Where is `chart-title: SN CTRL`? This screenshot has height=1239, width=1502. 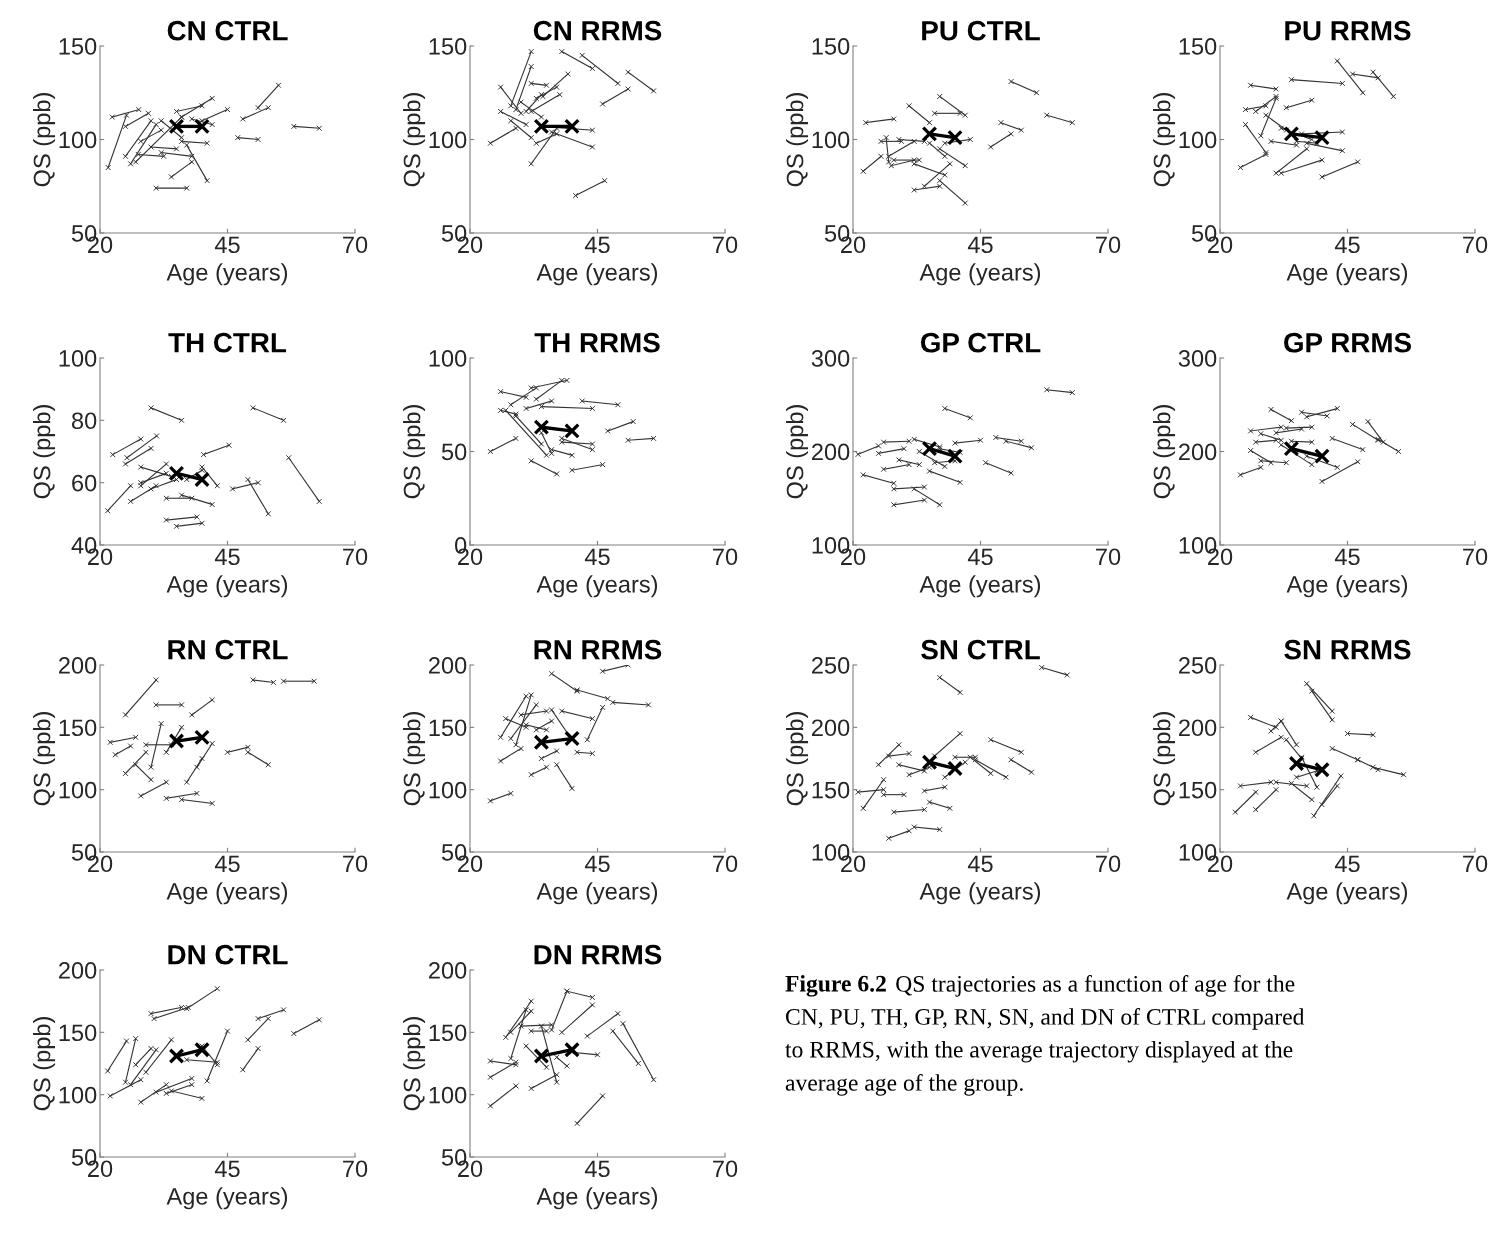 chart-title: SN CTRL is located at coordinates (980, 649).